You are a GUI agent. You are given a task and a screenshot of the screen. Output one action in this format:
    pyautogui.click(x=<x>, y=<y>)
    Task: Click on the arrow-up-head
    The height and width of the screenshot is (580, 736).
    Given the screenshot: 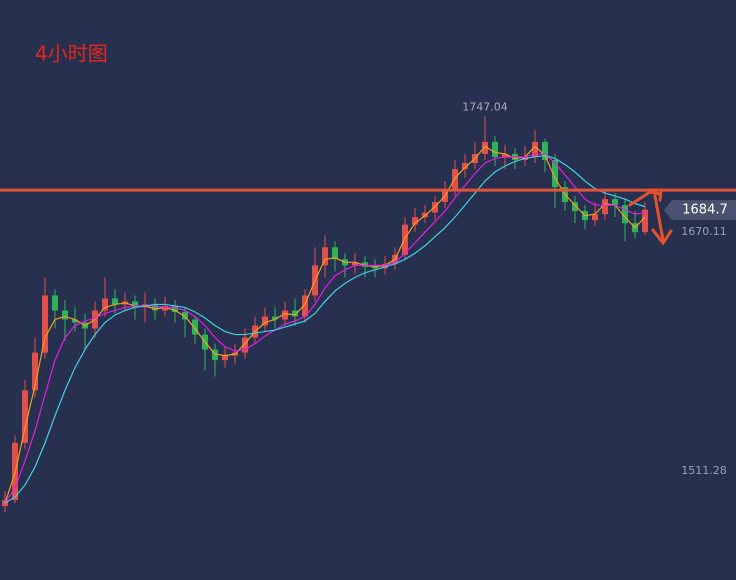 What is the action you would take?
    pyautogui.click(x=656, y=195)
    